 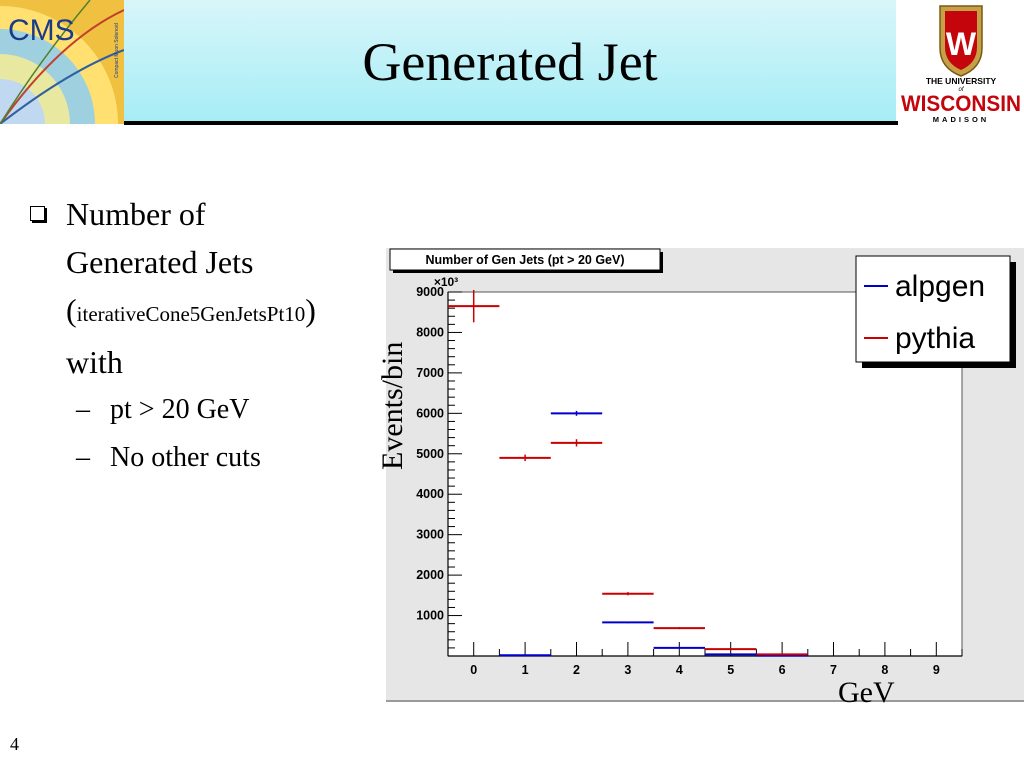 I want to click on sub-bullet: – pt > 20 GeV, so click(x=205, y=410).